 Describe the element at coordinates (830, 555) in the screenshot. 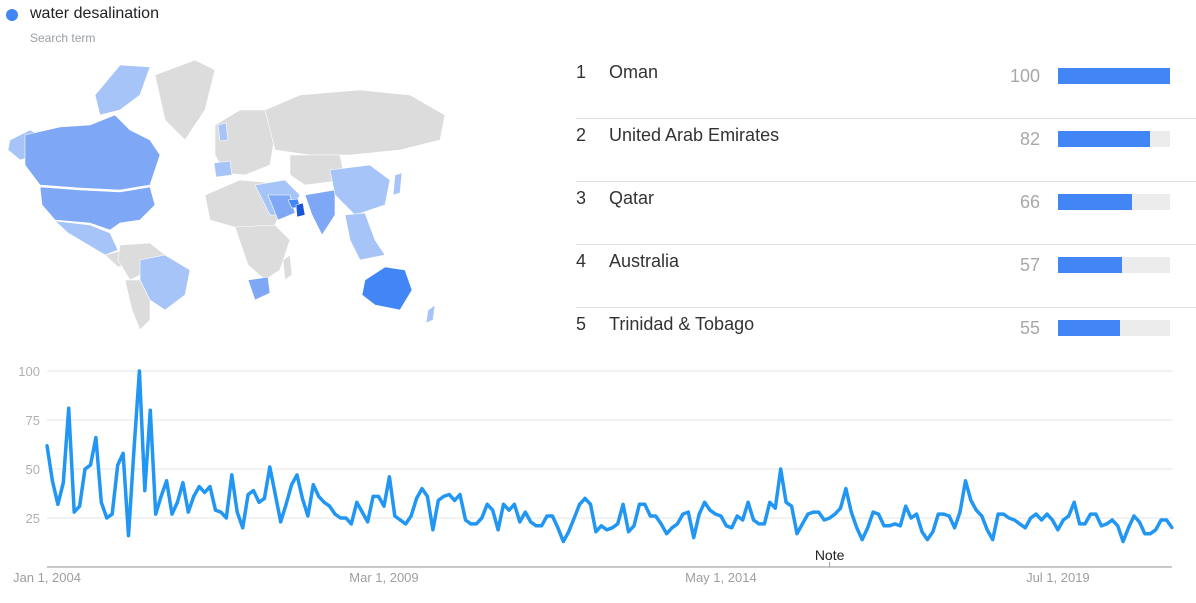

I see `note-annotation: Note` at that location.